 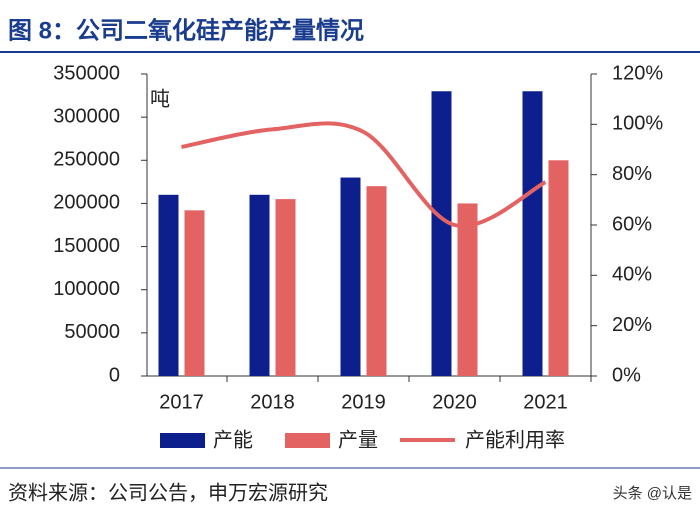 What do you see at coordinates (637, 124) in the screenshot?
I see `y2-tick-label: 100%` at bounding box center [637, 124].